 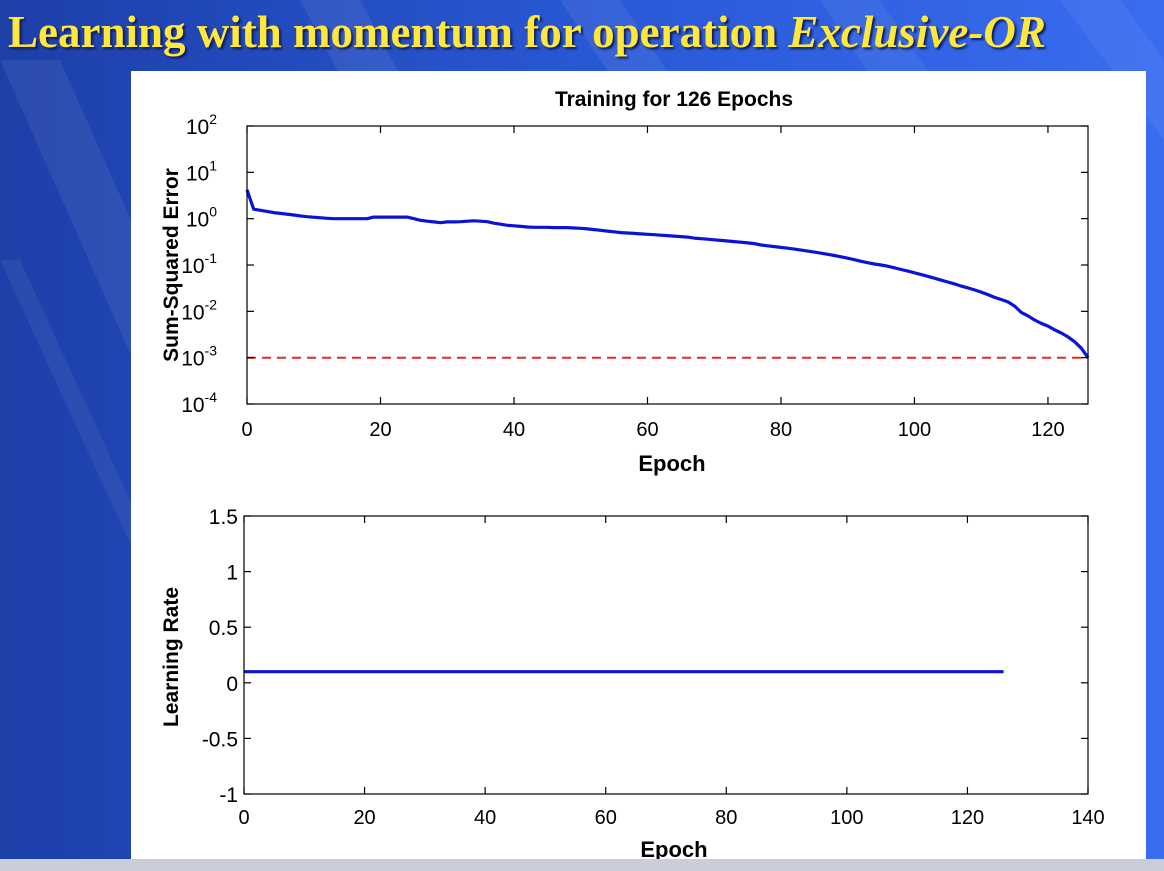 I want to click on sse-y-tick-exponent: -3, so click(x=211, y=351).